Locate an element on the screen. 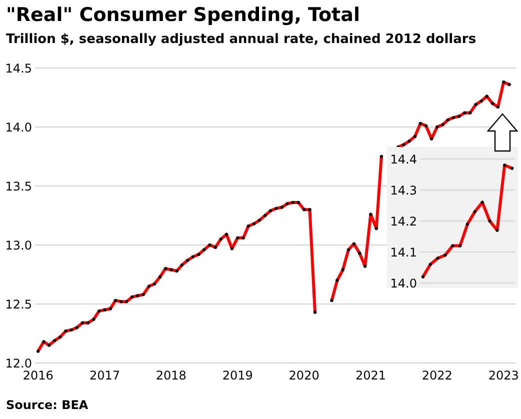  x-tick-label: 2017 is located at coordinates (104, 375).